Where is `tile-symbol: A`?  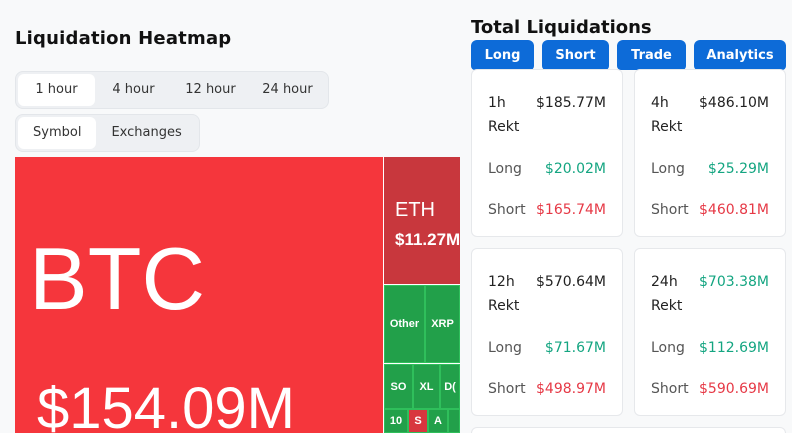 tile-symbol: A is located at coordinates (438, 421).